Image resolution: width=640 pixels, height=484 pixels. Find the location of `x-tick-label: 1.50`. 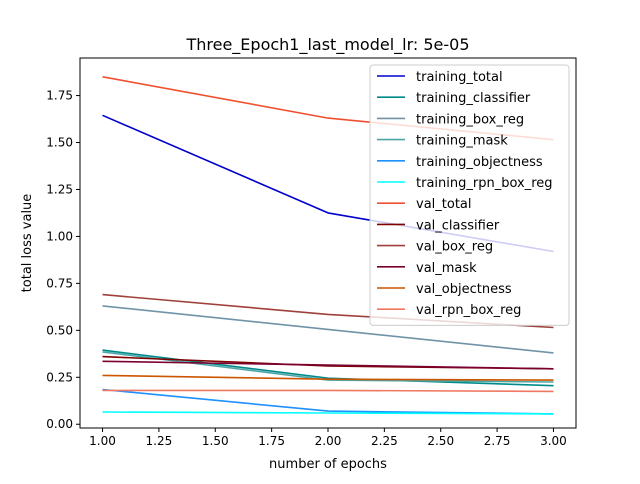

x-tick-label: 1.50 is located at coordinates (215, 441).